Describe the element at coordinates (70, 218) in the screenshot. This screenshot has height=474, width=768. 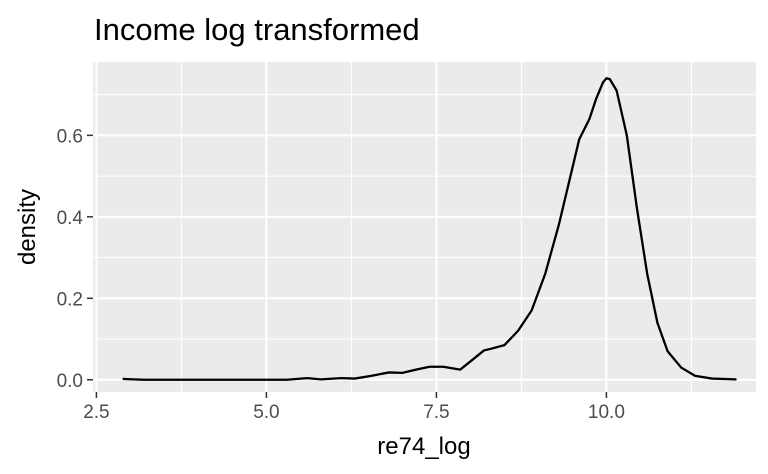
I see `y-tick-label: 0.4` at that location.